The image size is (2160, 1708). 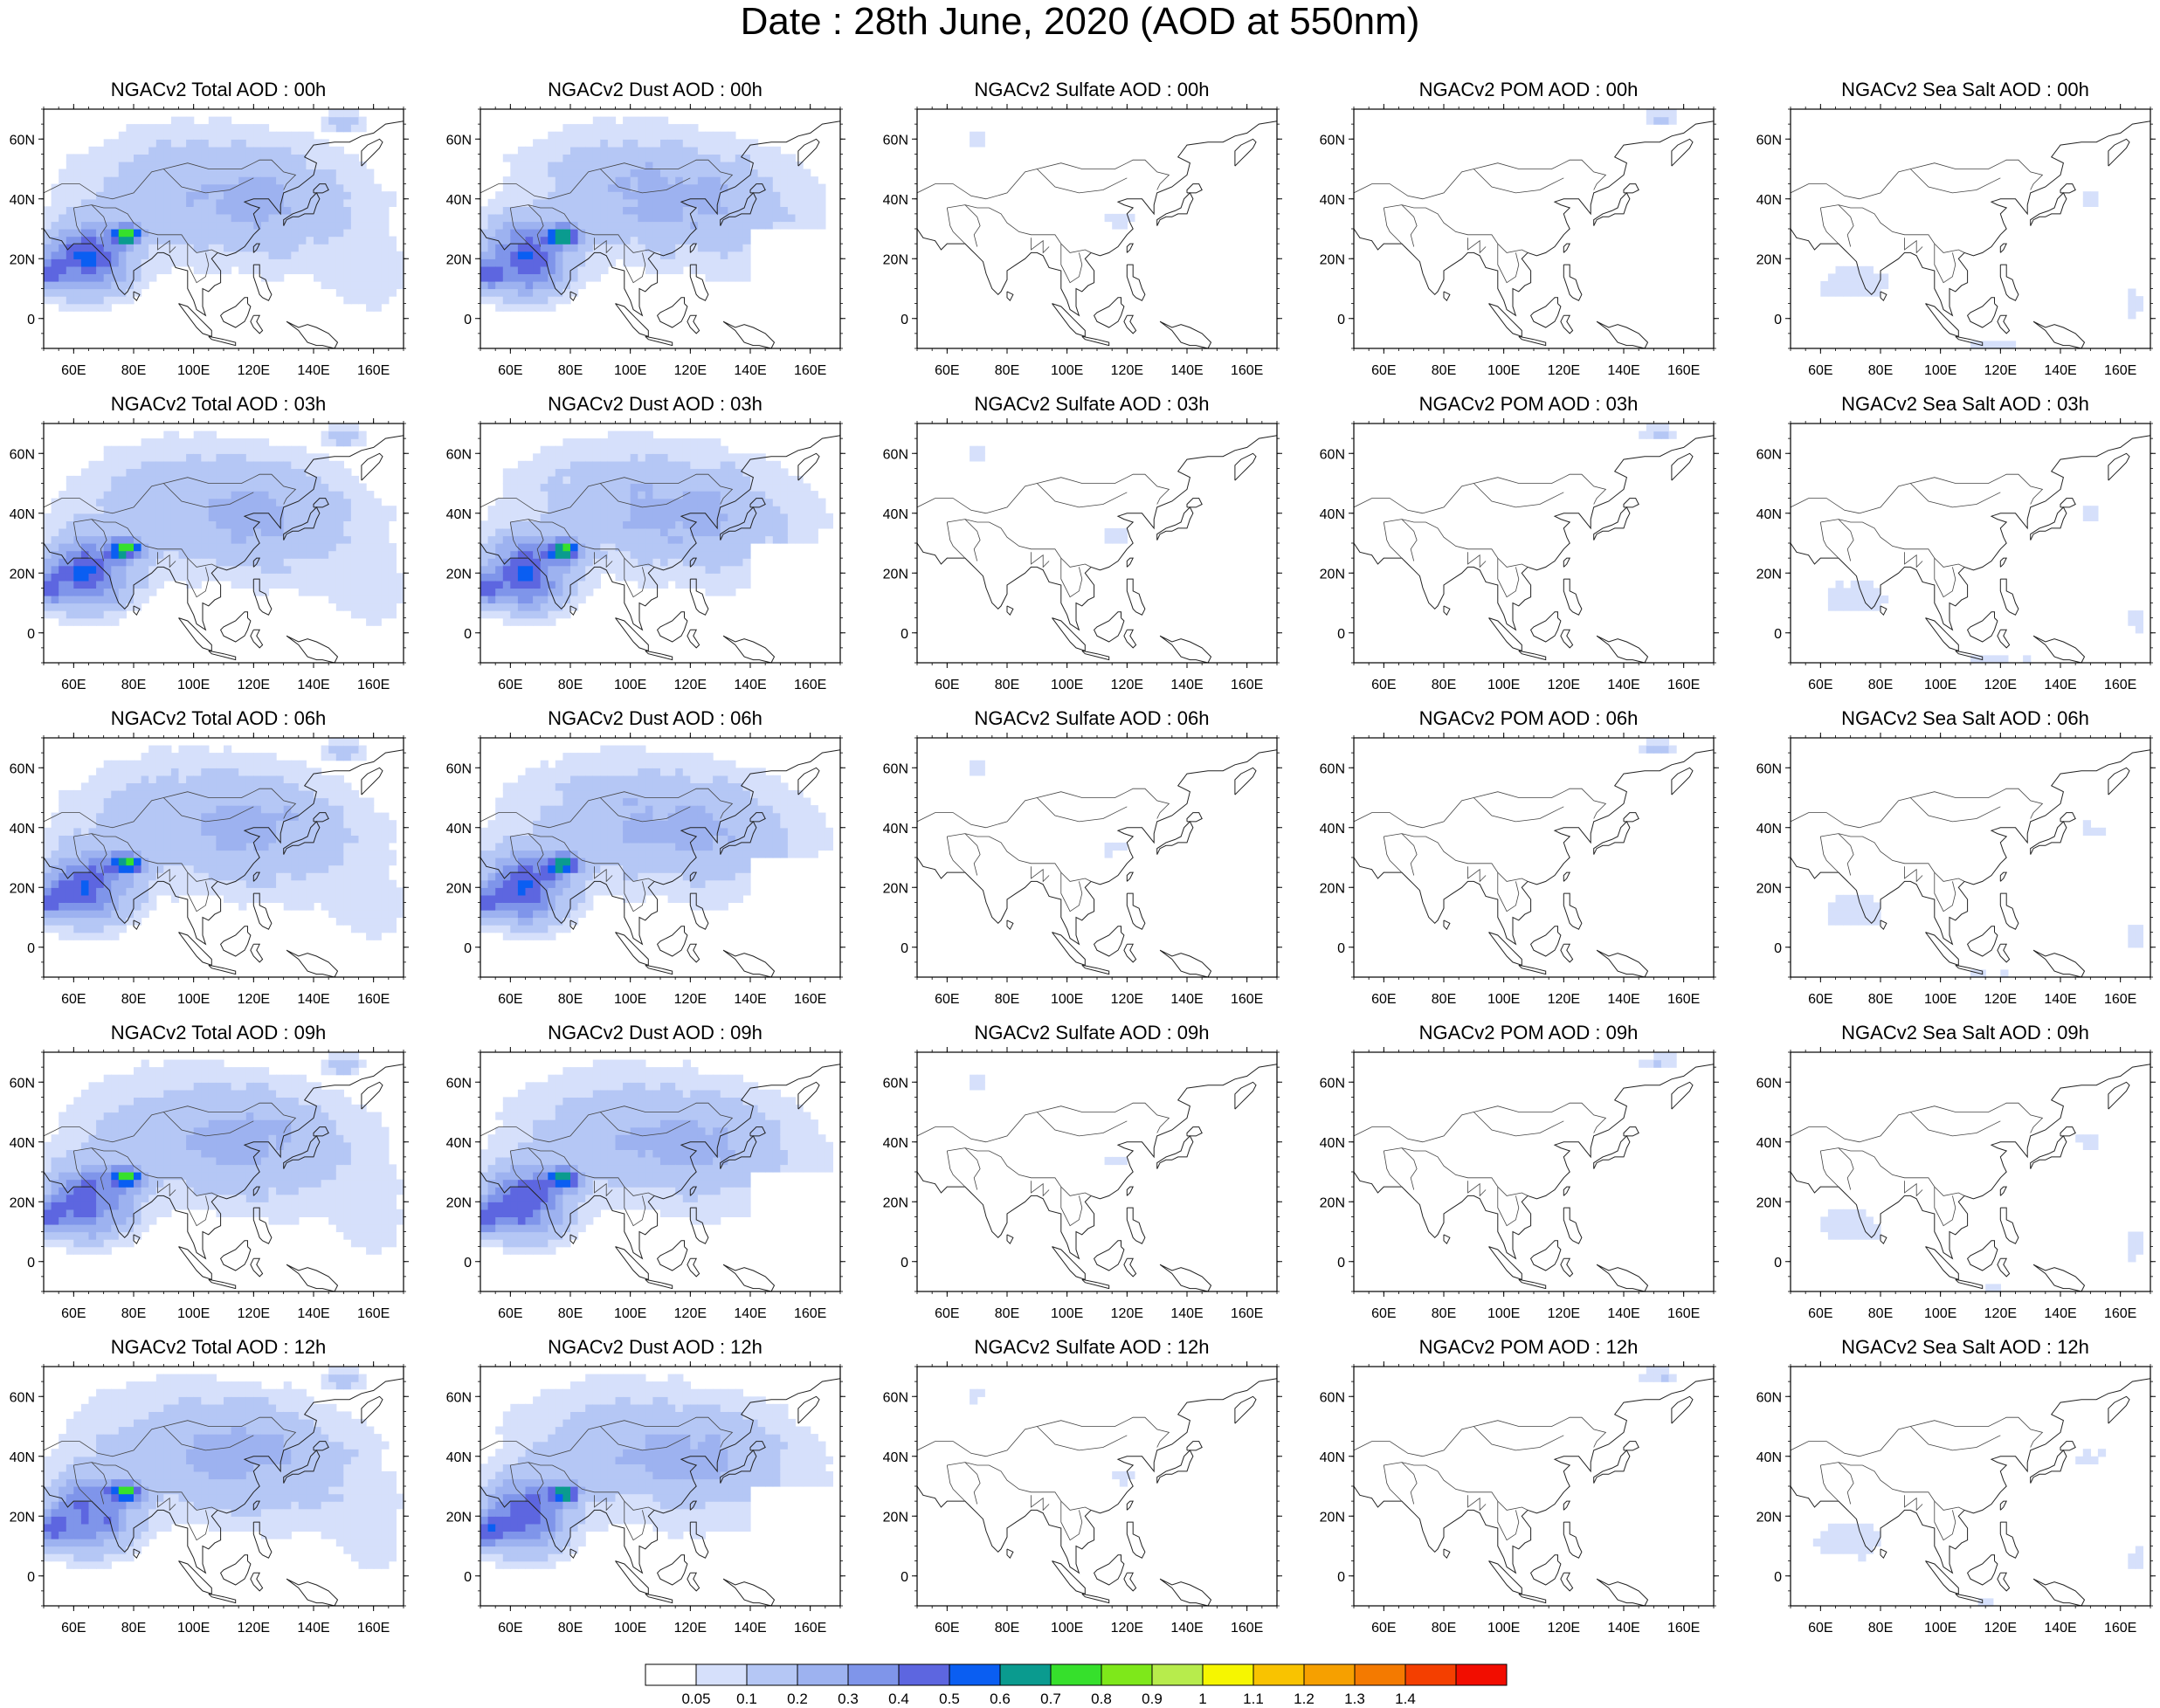 What do you see at coordinates (2004, 324) in the screenshot?
I see `coastline` at bounding box center [2004, 324].